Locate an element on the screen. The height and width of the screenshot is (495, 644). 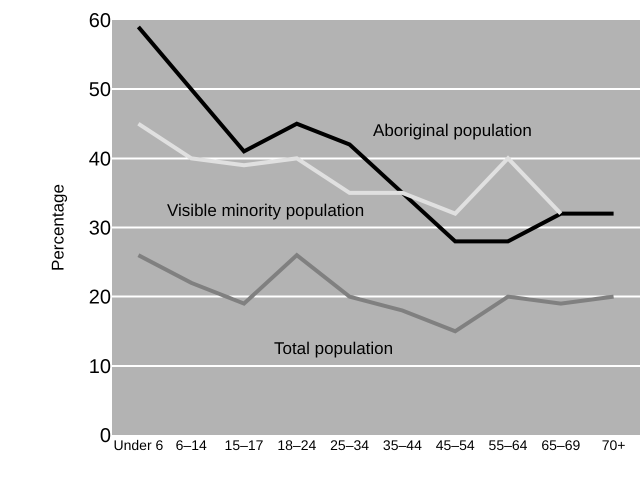
x-tick-label: 35–44 is located at coordinates (402, 445).